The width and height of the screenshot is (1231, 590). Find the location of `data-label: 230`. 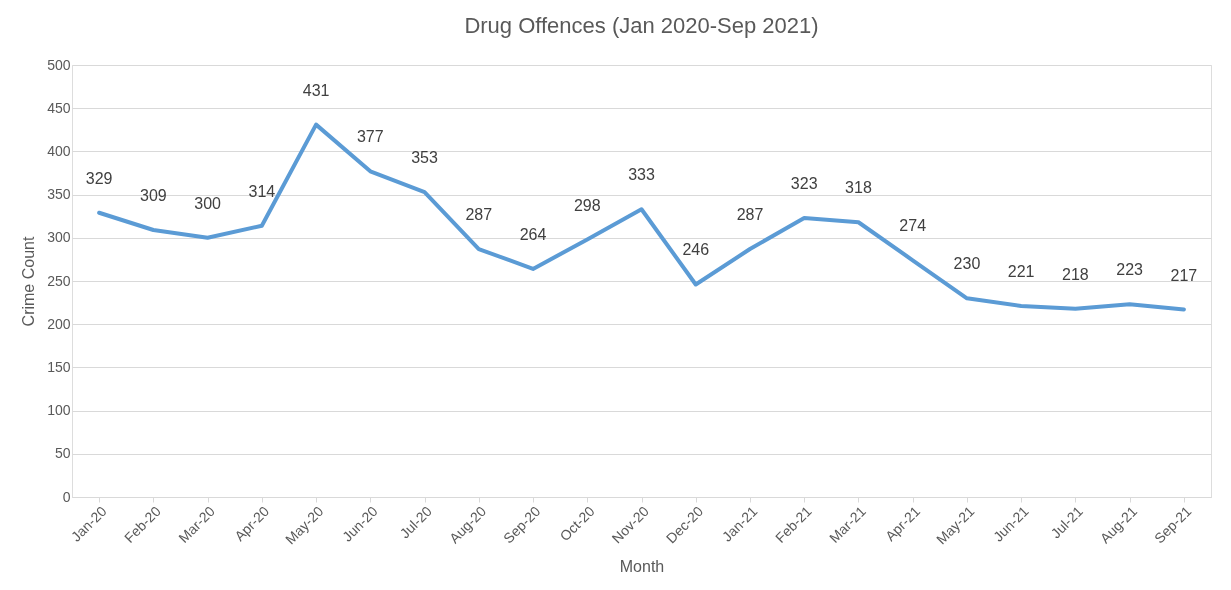

data-label: 230 is located at coordinates (967, 264).